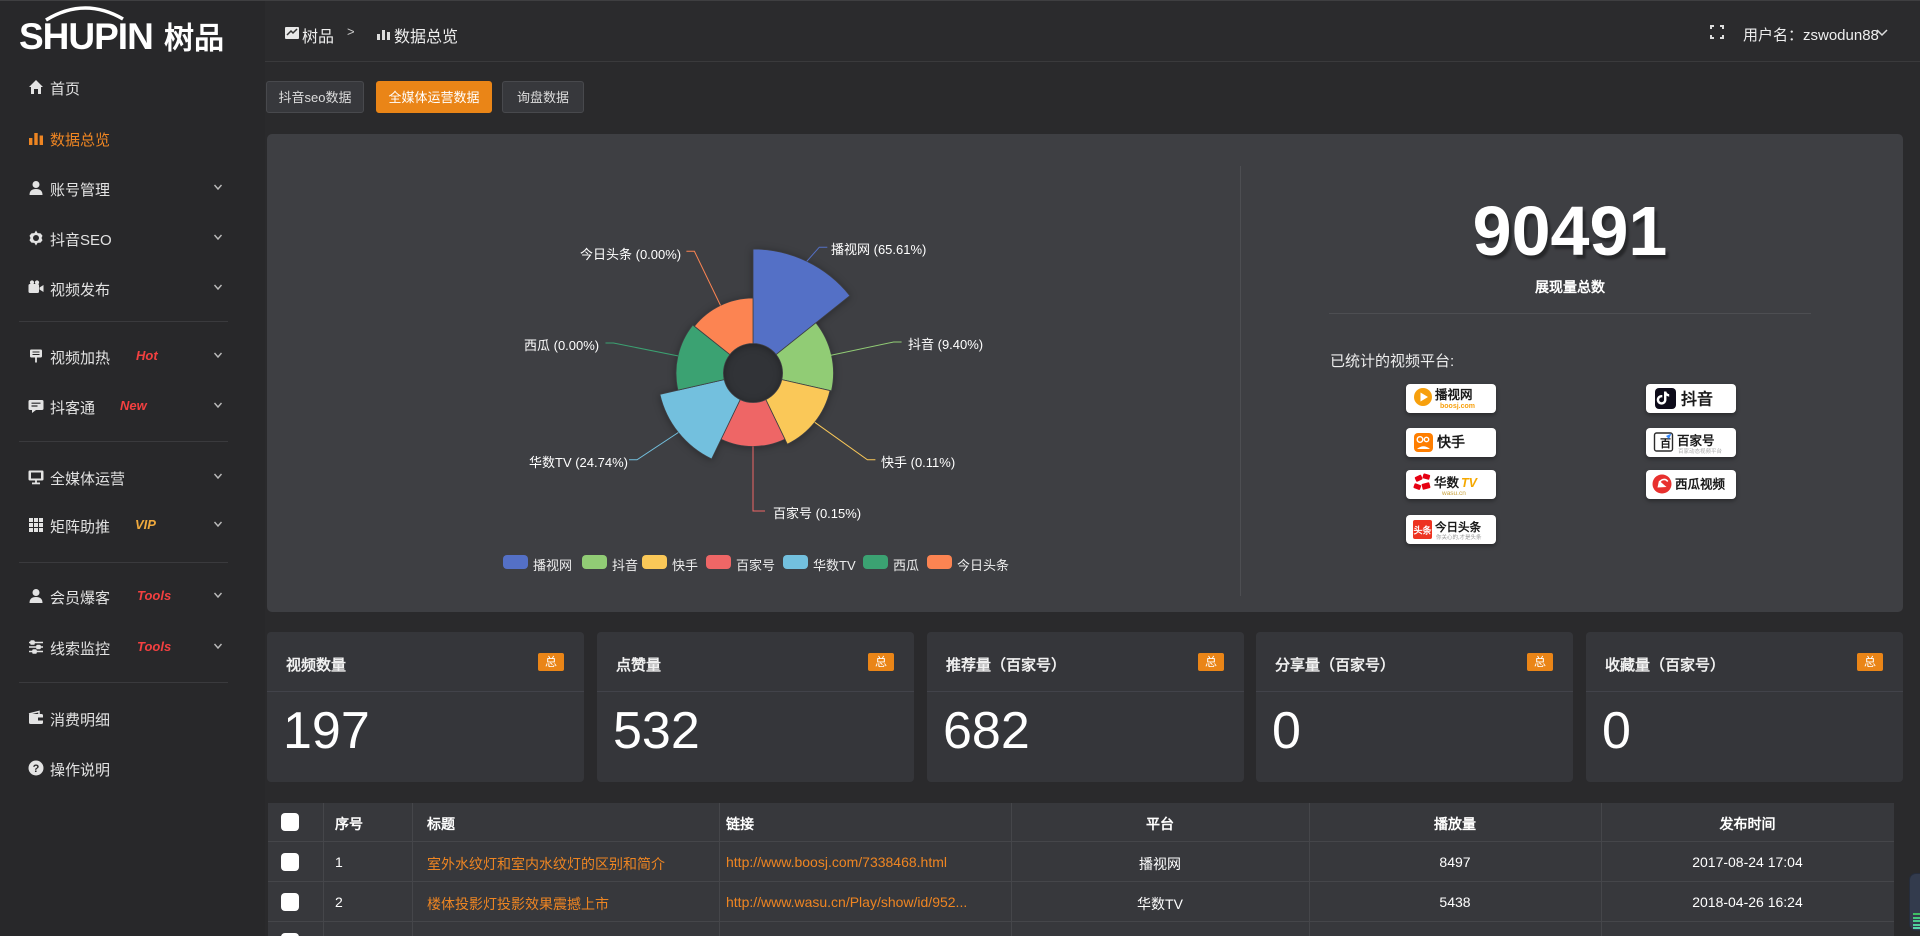  Describe the element at coordinates (1451, 442) in the screenshot. I see `svg-text: 快手` at that location.